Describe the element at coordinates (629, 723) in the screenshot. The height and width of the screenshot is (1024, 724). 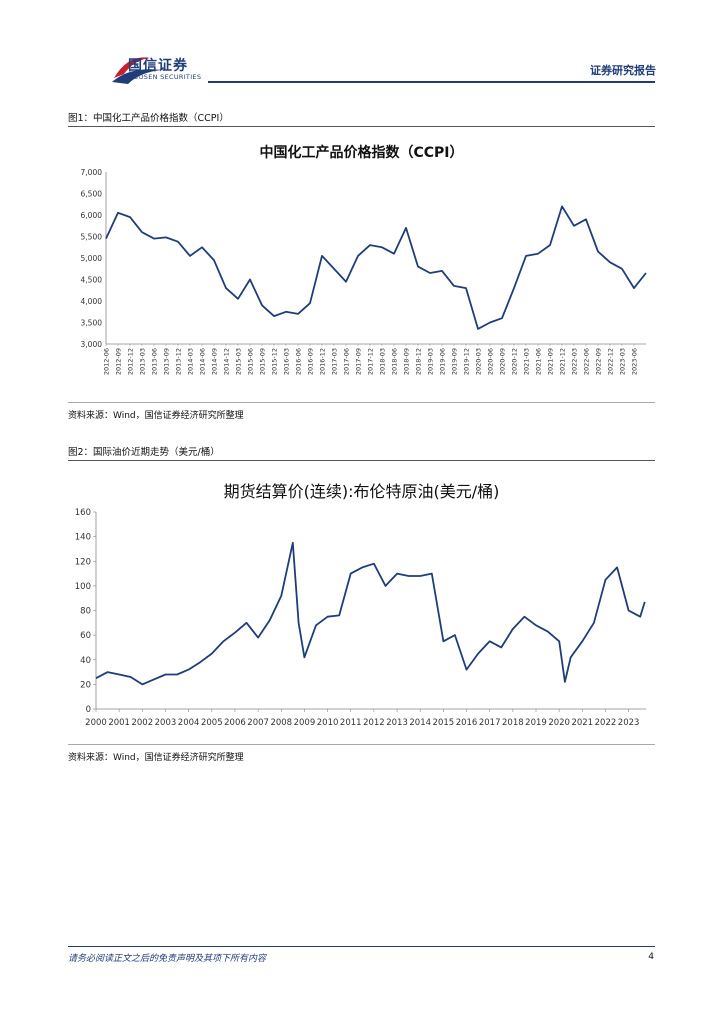
I see `x-tick-label: 2023` at that location.